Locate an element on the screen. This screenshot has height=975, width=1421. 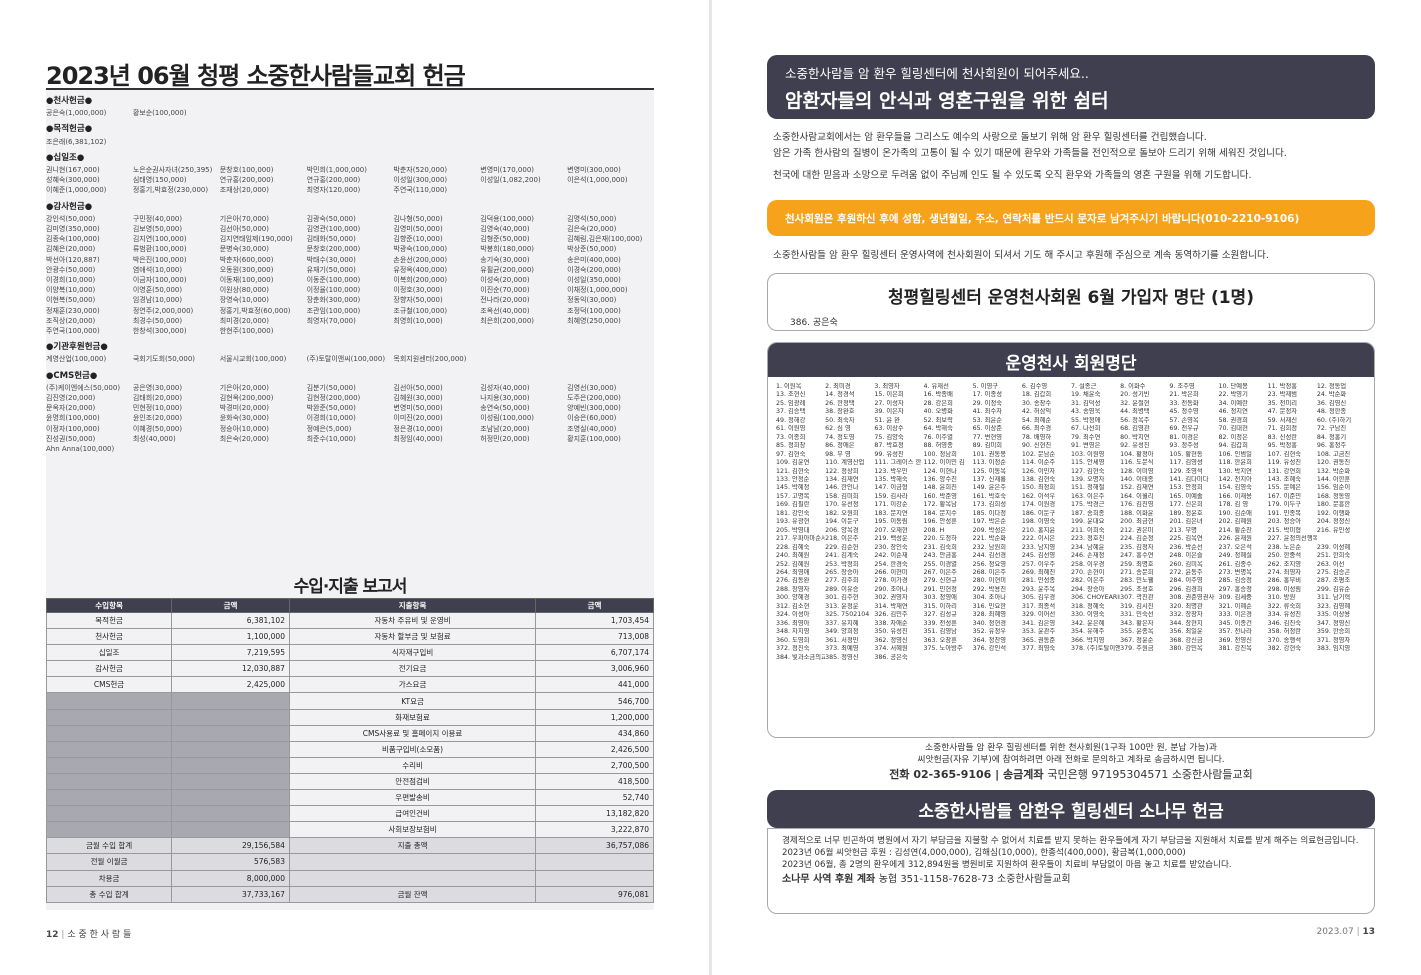
member-name: 128. 이미영 is located at coordinates (1137, 471).